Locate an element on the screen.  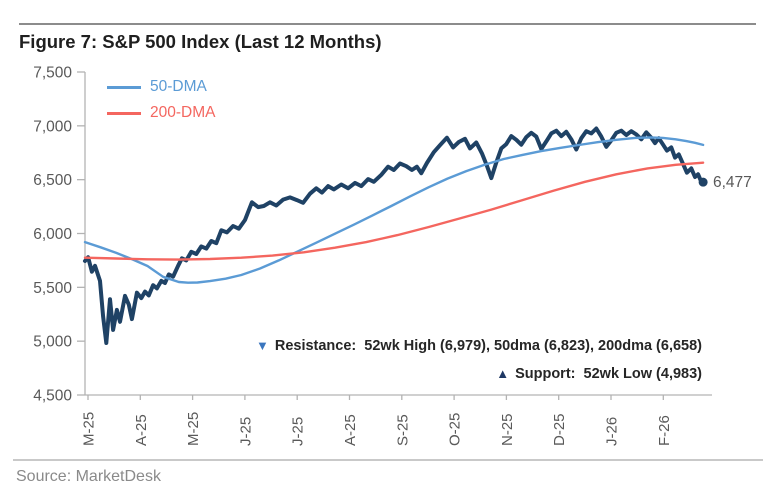
x-axis-tick-label: N-25 is located at coordinates (507, 429).